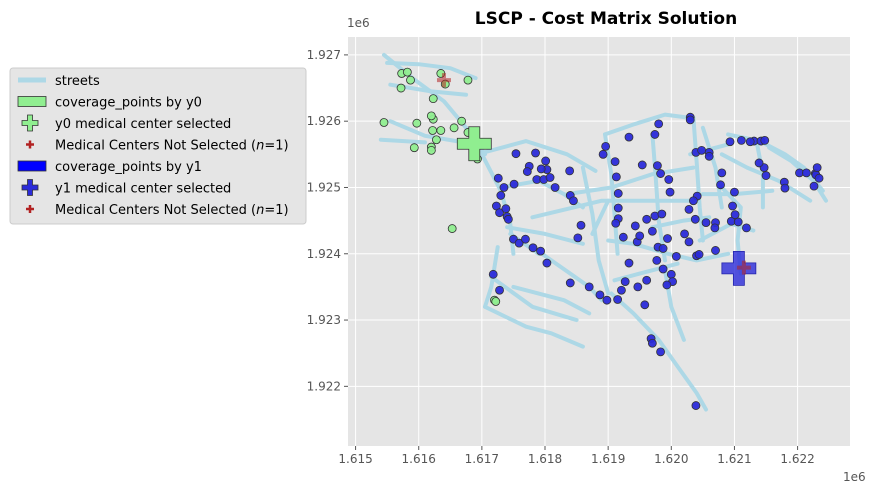 This screenshot has width=876, height=494. I want to click on x-tick-label: 1.616, so click(419, 459).